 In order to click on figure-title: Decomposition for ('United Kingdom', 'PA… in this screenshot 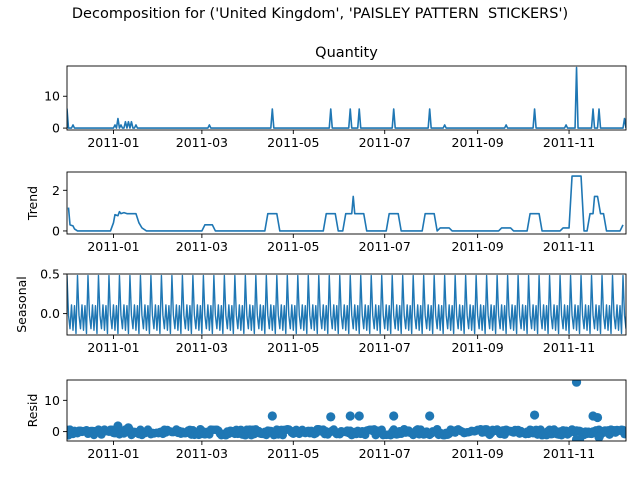, I will do `click(320, 14)`.